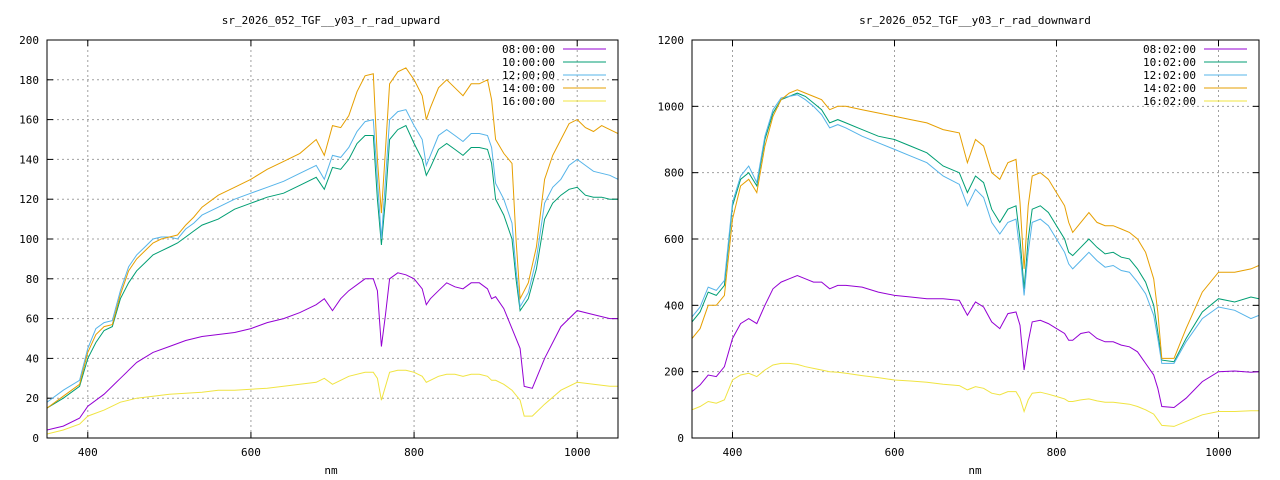 The width and height of the screenshot is (1280, 480). Describe the element at coordinates (674, 305) in the screenshot. I see `y-tick-label: 400` at that location.